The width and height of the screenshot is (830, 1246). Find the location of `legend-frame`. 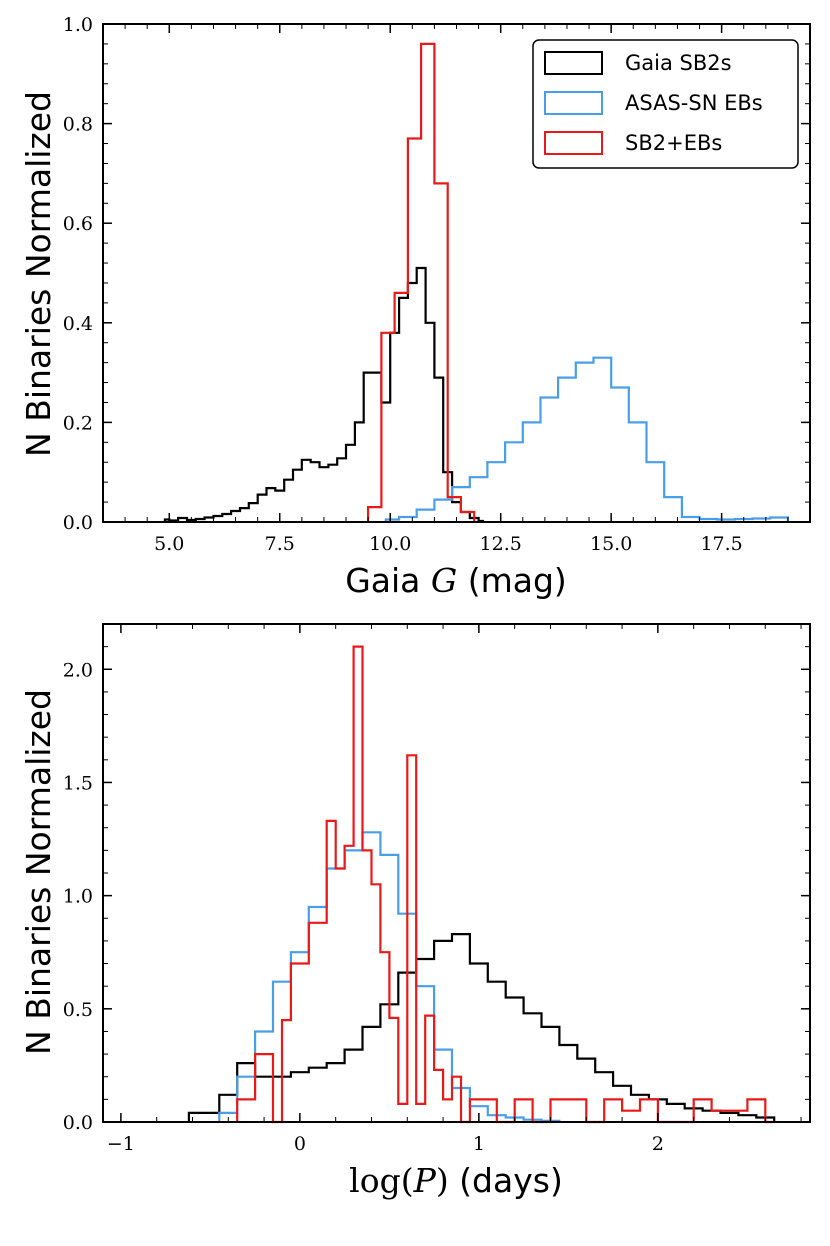

legend-frame is located at coordinates (665, 104).